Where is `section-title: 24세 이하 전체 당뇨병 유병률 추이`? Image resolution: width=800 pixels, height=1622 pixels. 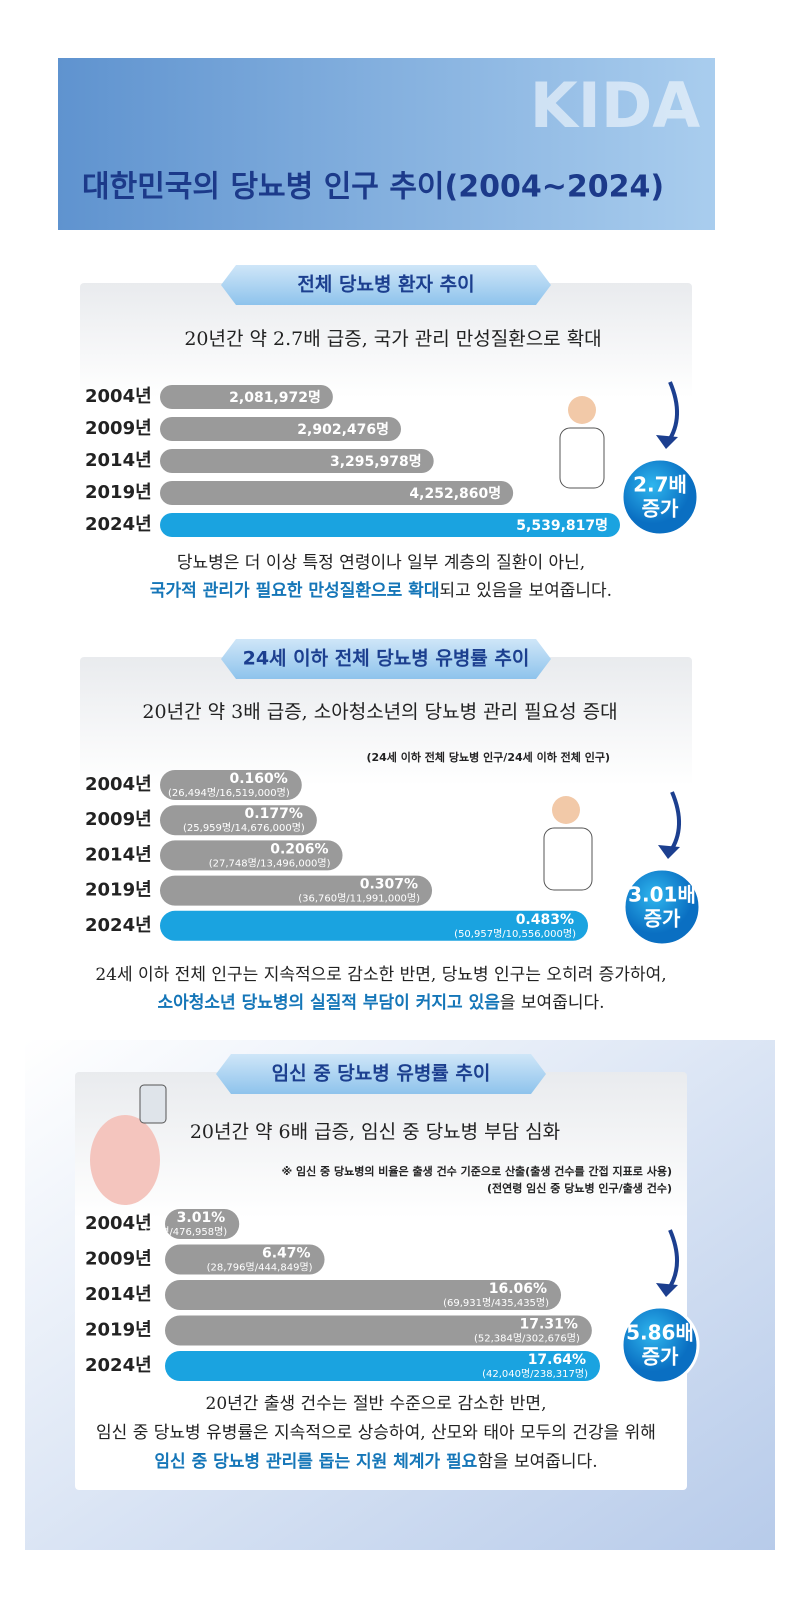 section-title: 24세 이하 전체 당뇨병 유병률 추이 is located at coordinates (386, 659).